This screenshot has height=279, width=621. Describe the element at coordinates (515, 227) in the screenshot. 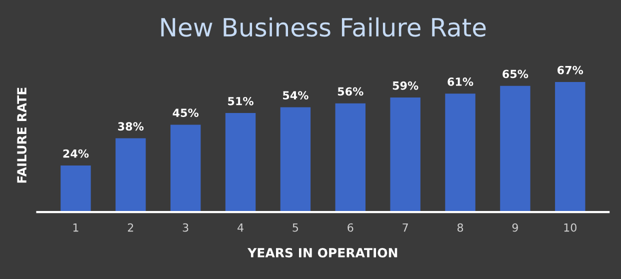

I see `x-tick-label: 9` at that location.